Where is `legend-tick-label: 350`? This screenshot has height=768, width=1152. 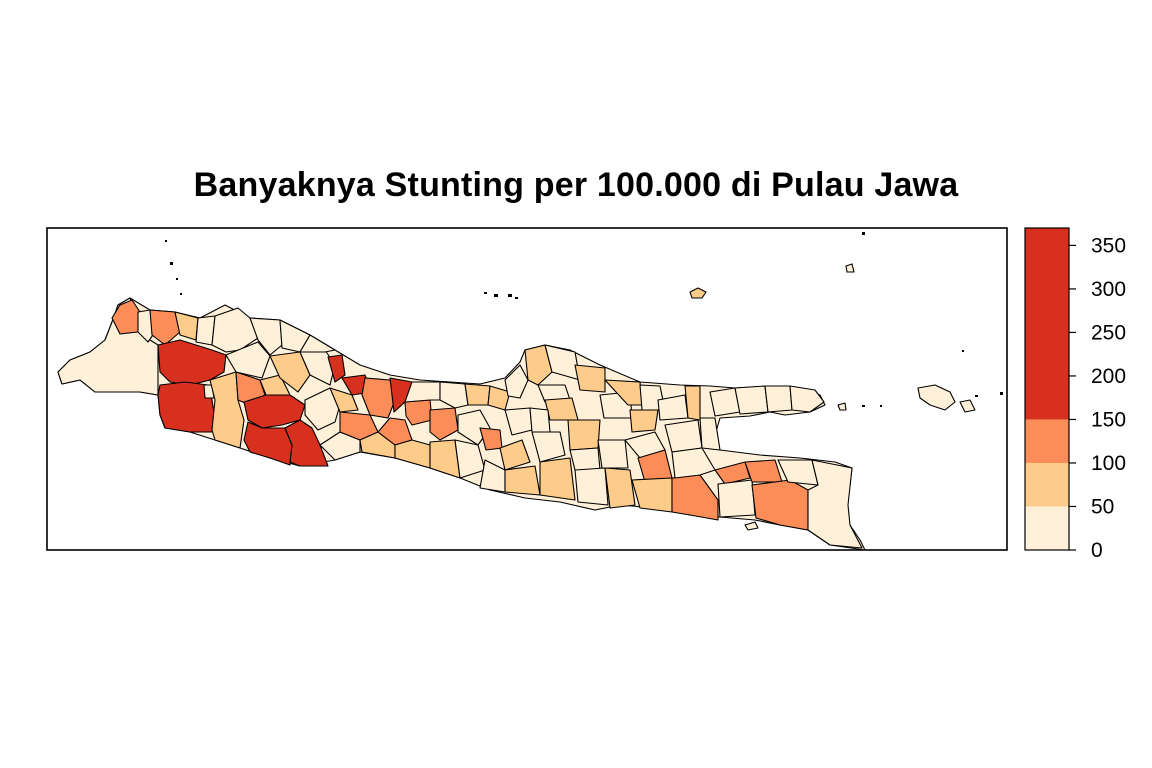
legend-tick-label: 350 is located at coordinates (1108, 245).